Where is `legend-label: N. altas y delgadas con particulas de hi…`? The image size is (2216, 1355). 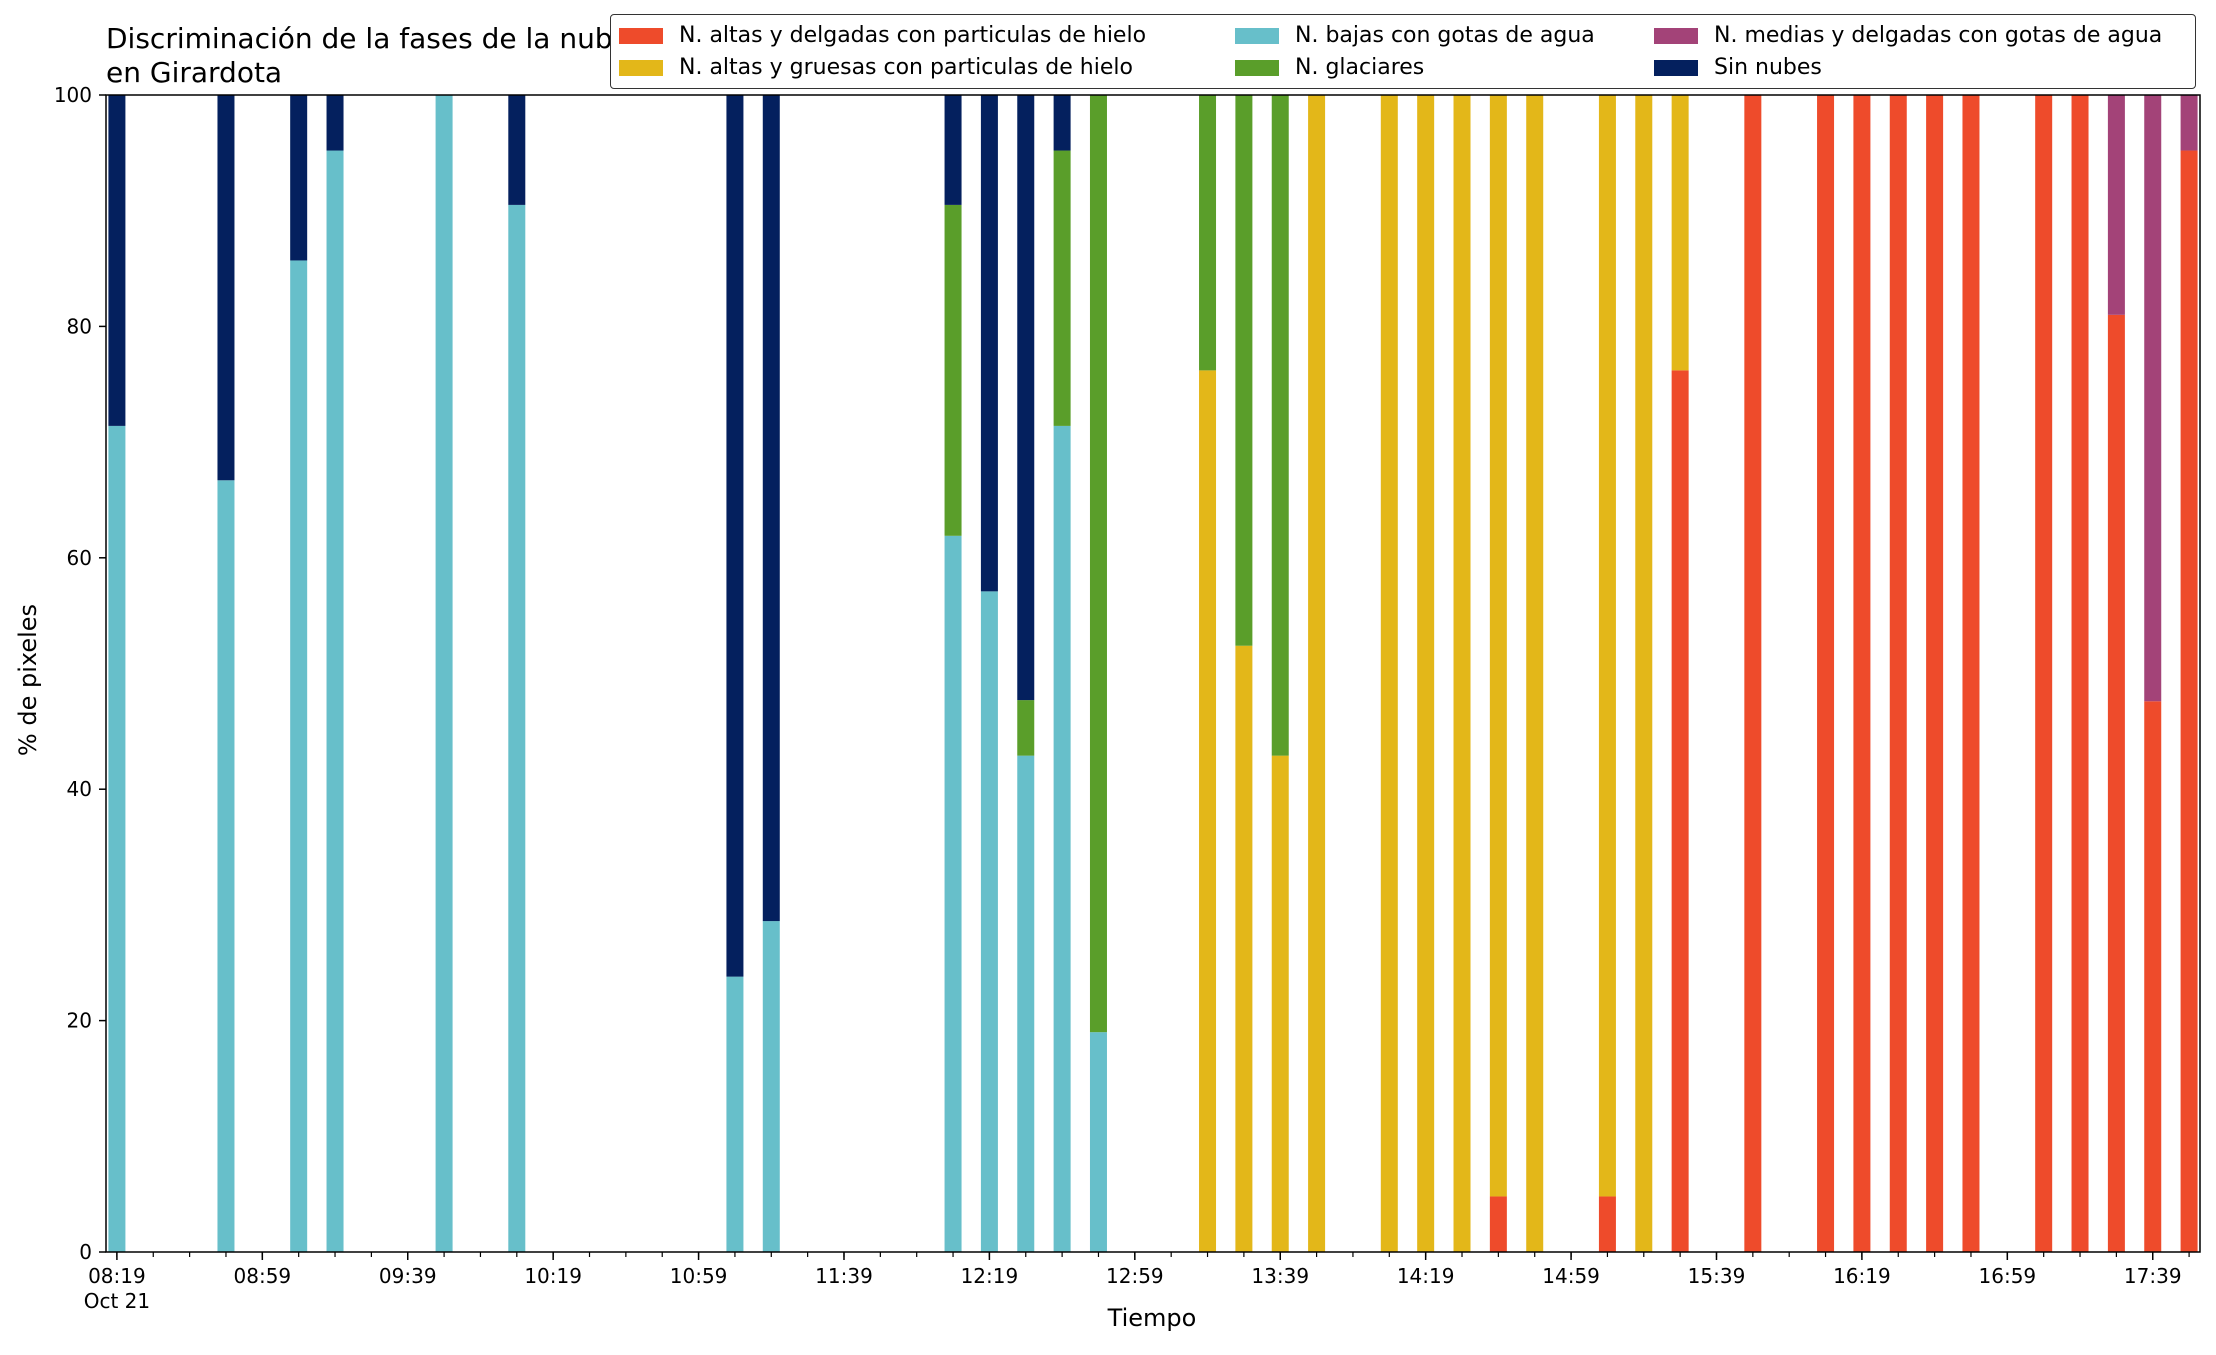 legend-label: N. altas y delgadas con particulas de hi… is located at coordinates (913, 35).